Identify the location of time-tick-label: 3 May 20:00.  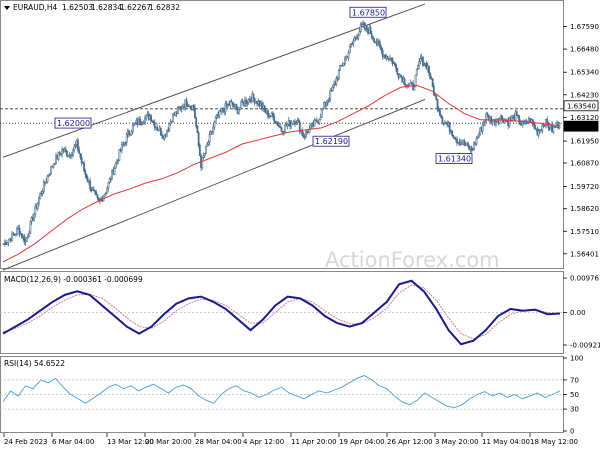
(457, 442).